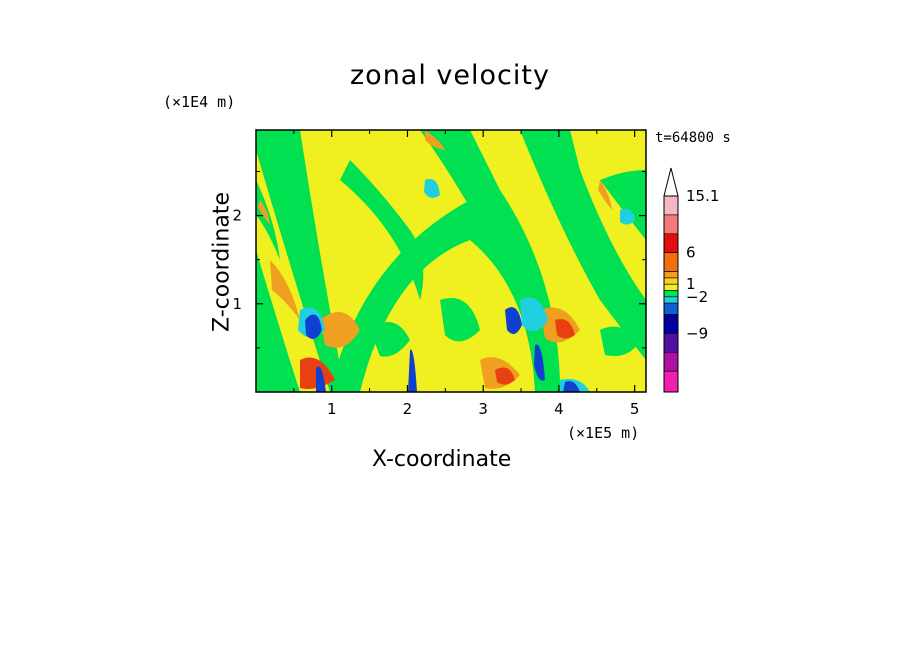  Describe the element at coordinates (671, 182) in the screenshot. I see `colorbar-extend-triangle` at that location.